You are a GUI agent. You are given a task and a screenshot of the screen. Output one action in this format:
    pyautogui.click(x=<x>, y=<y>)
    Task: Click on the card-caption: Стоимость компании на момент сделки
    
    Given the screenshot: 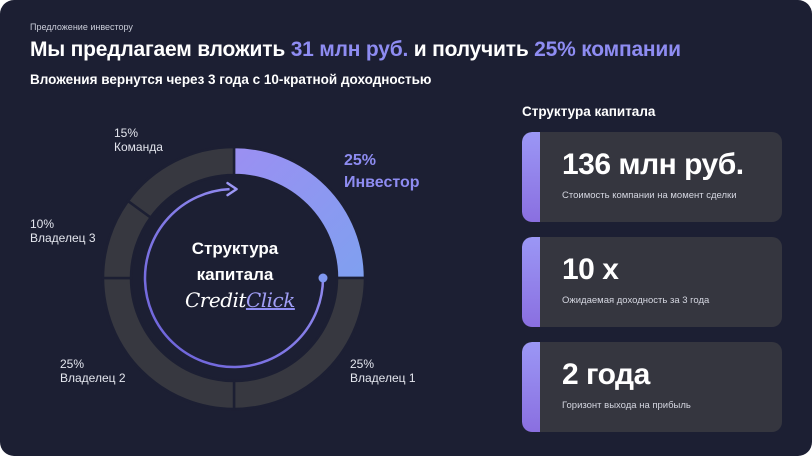 What is the action you would take?
    pyautogui.click(x=649, y=195)
    